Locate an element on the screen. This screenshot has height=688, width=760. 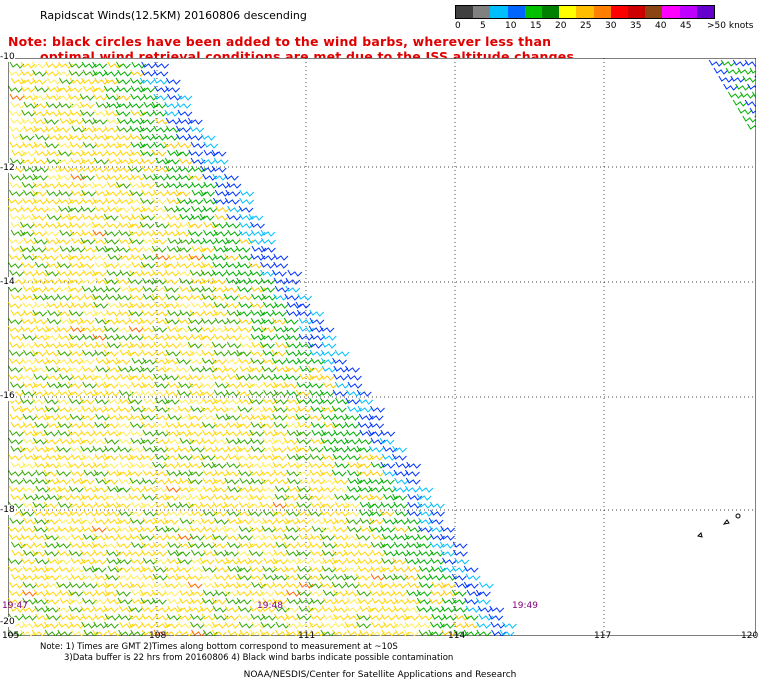
longitude-label: 120 is located at coordinates (750, 636).